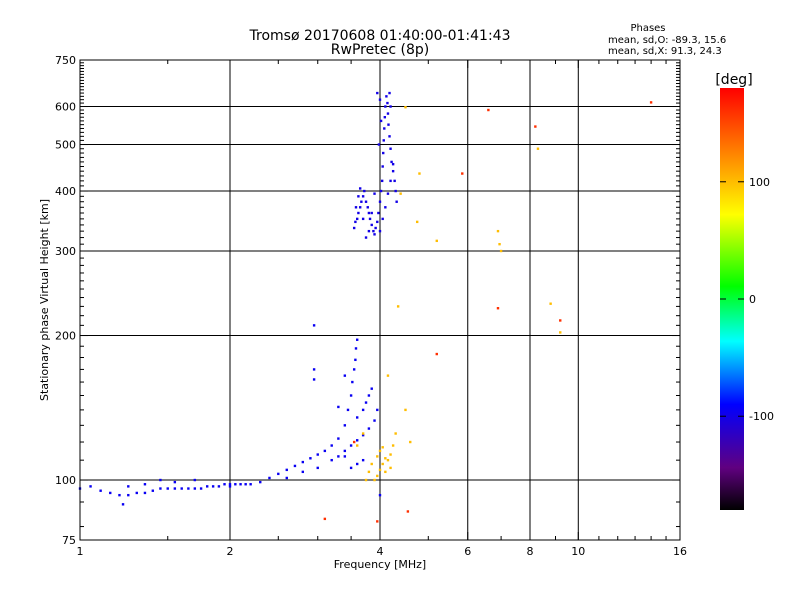 The height and width of the screenshot is (600, 800). I want to click on y-tick-label-750: 750, so click(65, 60).